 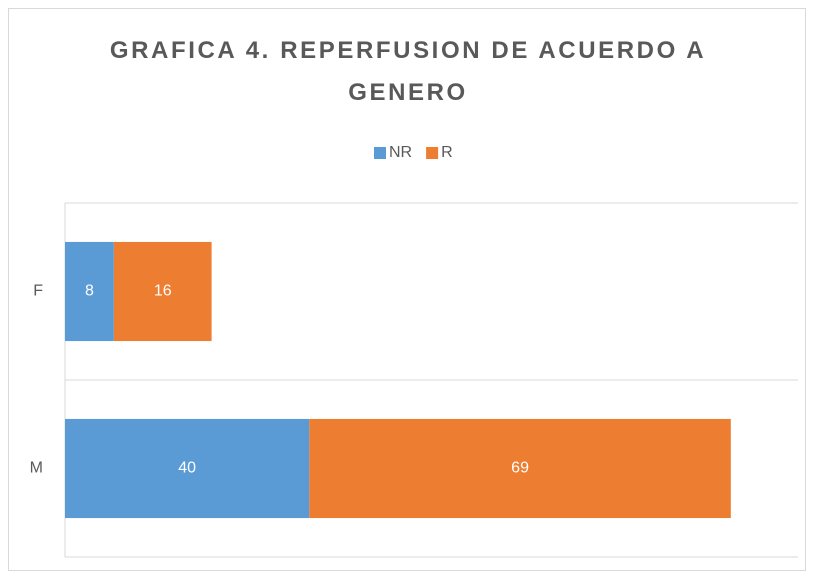 I want to click on y-tick-label: M, so click(x=36, y=468).